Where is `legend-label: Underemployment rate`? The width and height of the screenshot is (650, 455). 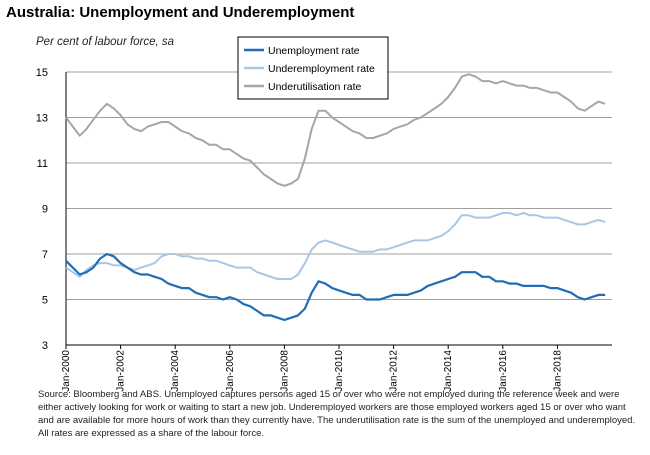 legend-label: Underemployment rate is located at coordinates (321, 69).